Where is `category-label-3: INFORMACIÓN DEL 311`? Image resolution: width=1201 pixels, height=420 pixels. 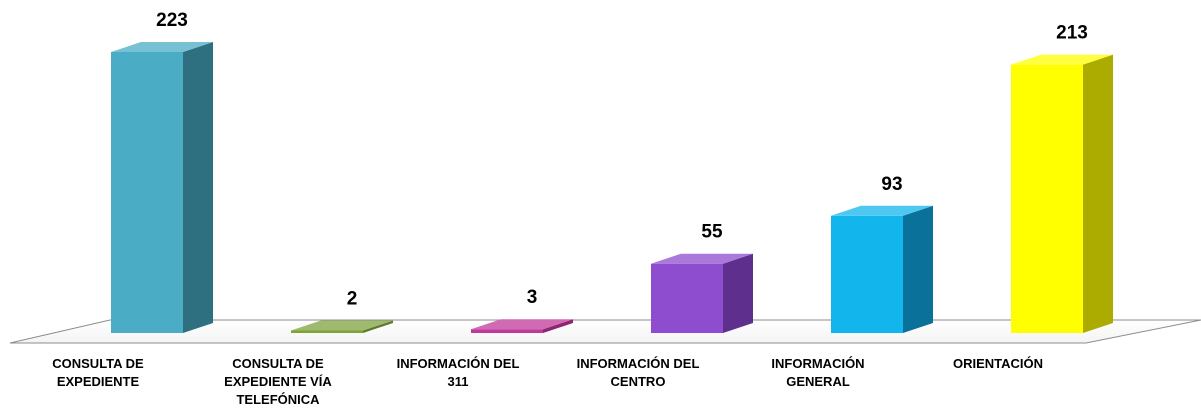 category-label-3: INFORMACIÓN DEL 311 is located at coordinates (458, 372).